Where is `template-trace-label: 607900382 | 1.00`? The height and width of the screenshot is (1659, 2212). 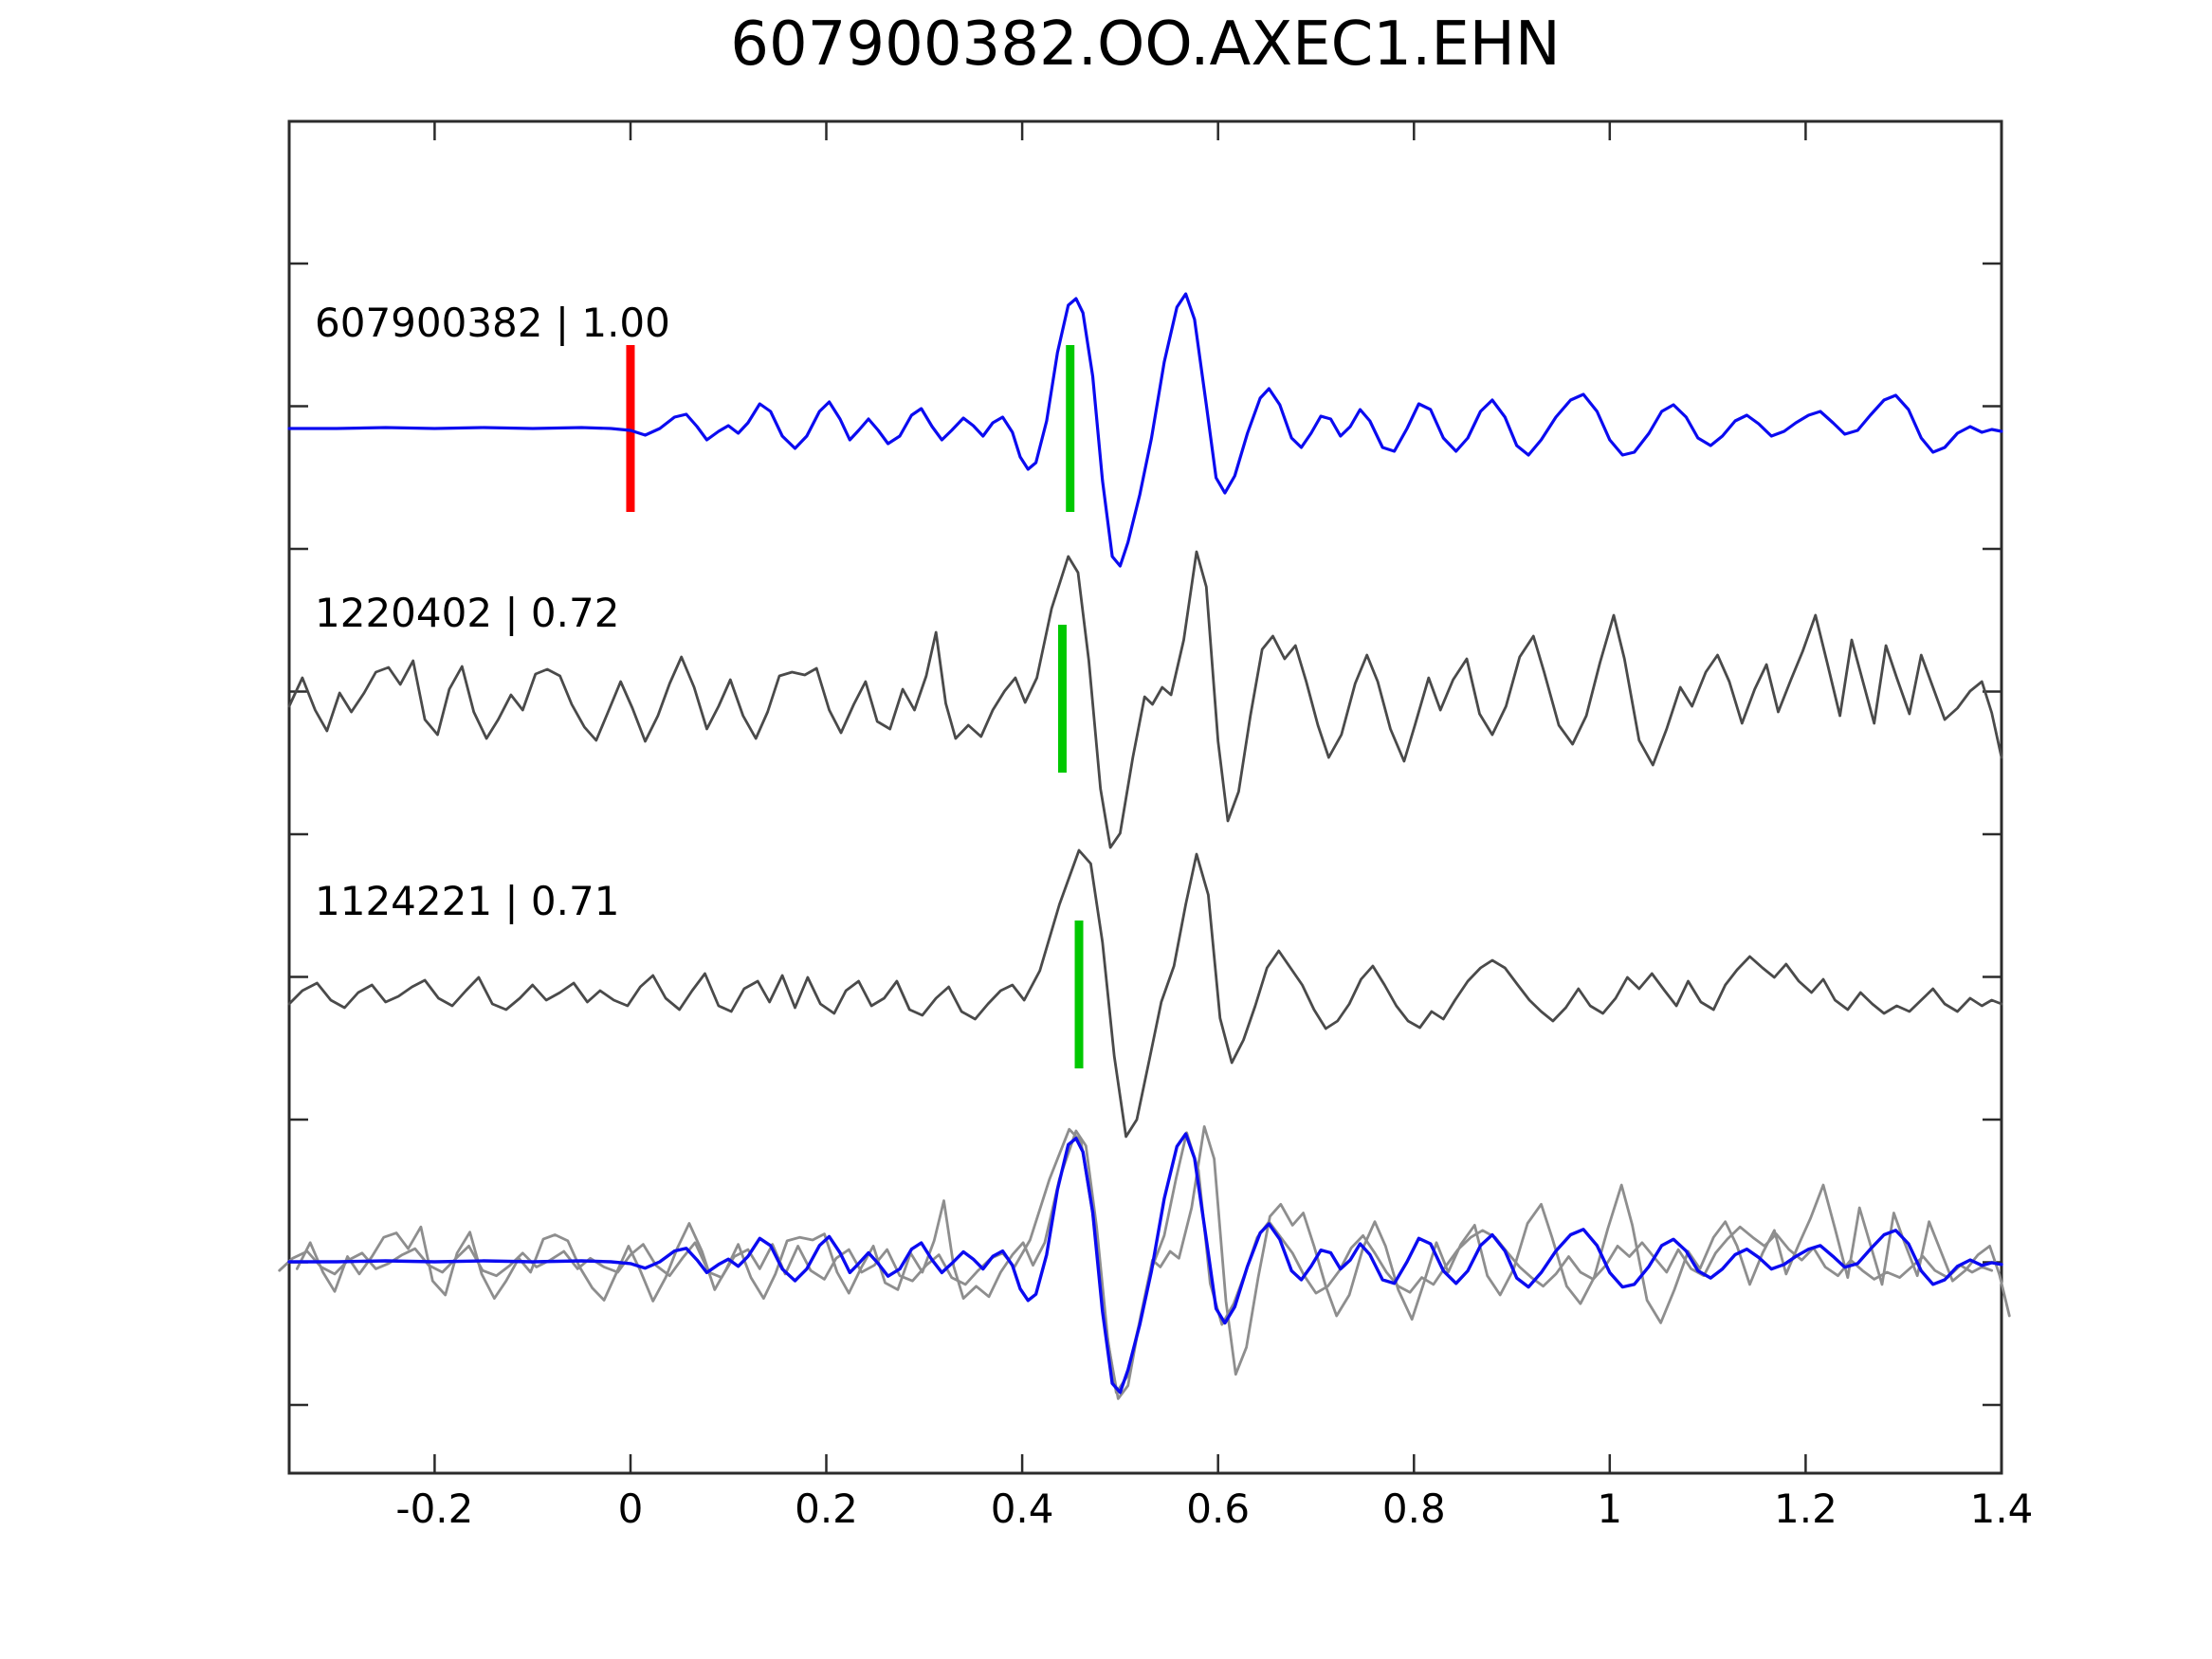
template-trace-label: 607900382 | 1.00 is located at coordinates (492, 323).